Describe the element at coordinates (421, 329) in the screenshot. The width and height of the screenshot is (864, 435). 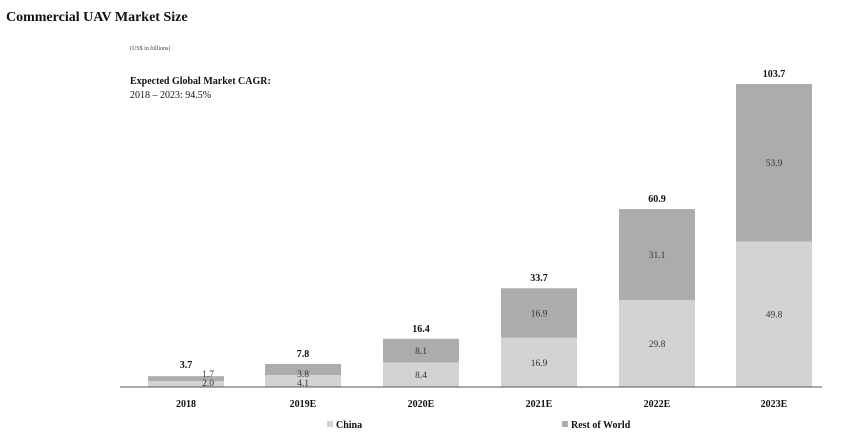
I see `total-label-2020E: 16.4` at that location.